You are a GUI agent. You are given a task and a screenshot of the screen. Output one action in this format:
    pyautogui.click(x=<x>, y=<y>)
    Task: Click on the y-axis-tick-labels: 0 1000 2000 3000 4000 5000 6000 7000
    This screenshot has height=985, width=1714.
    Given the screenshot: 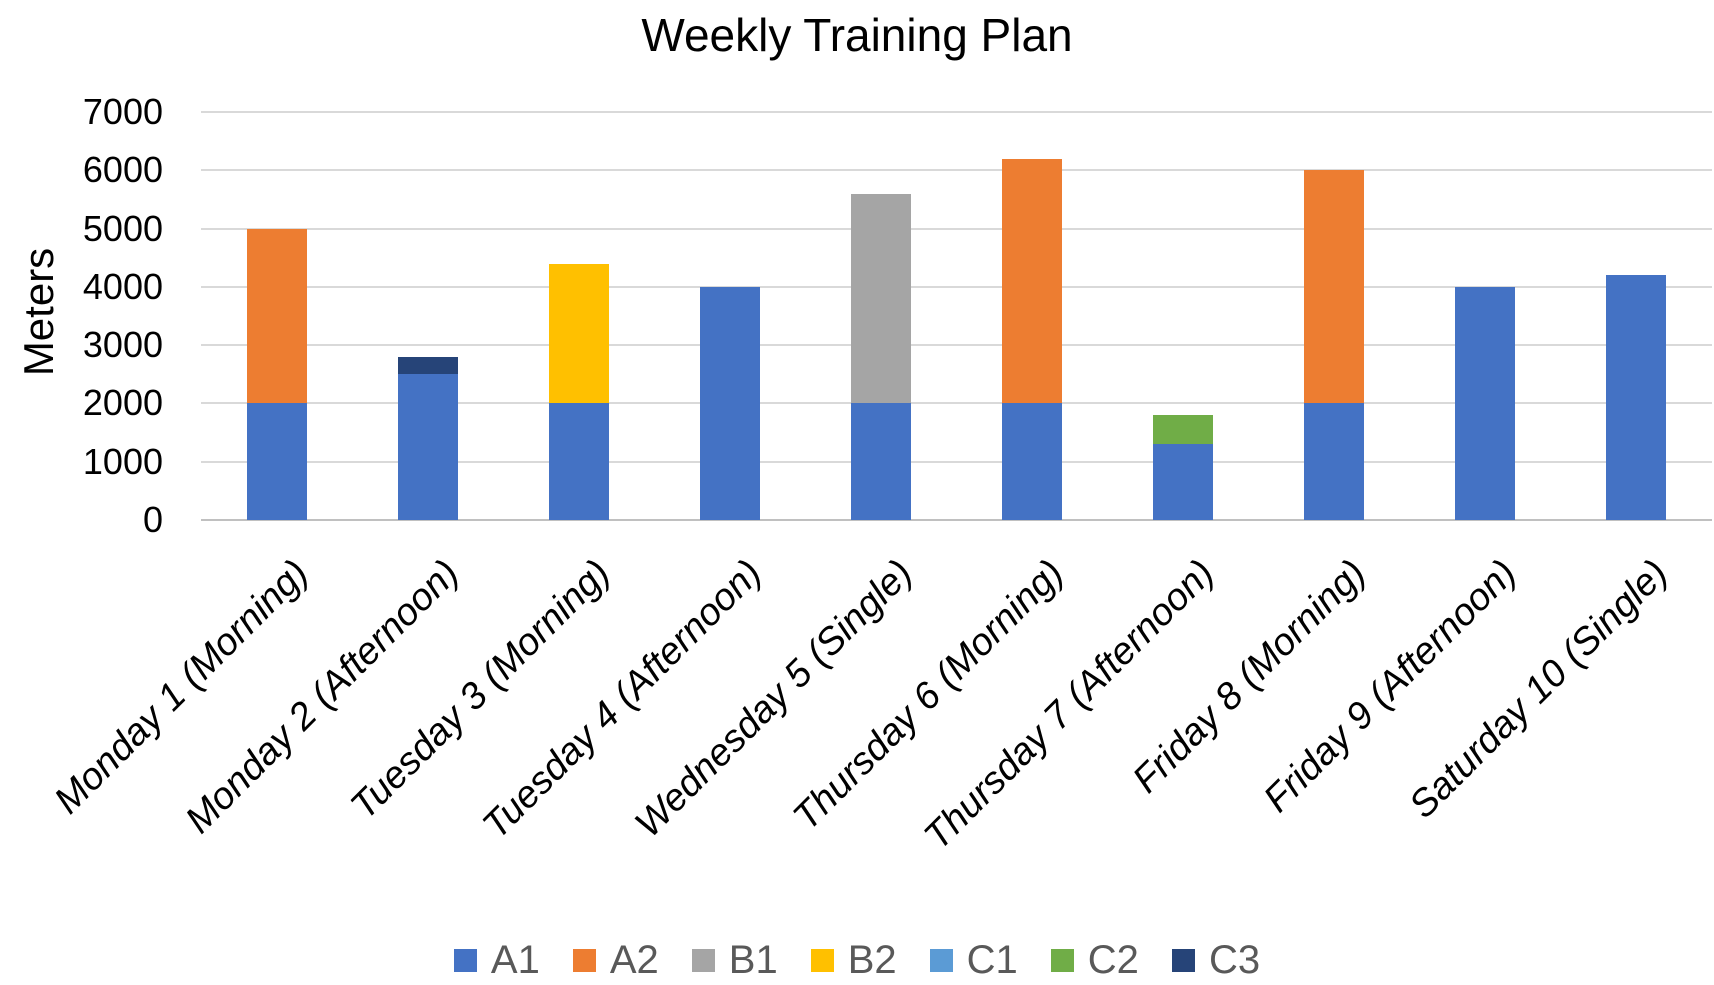 What is the action you would take?
    pyautogui.click(x=81, y=315)
    